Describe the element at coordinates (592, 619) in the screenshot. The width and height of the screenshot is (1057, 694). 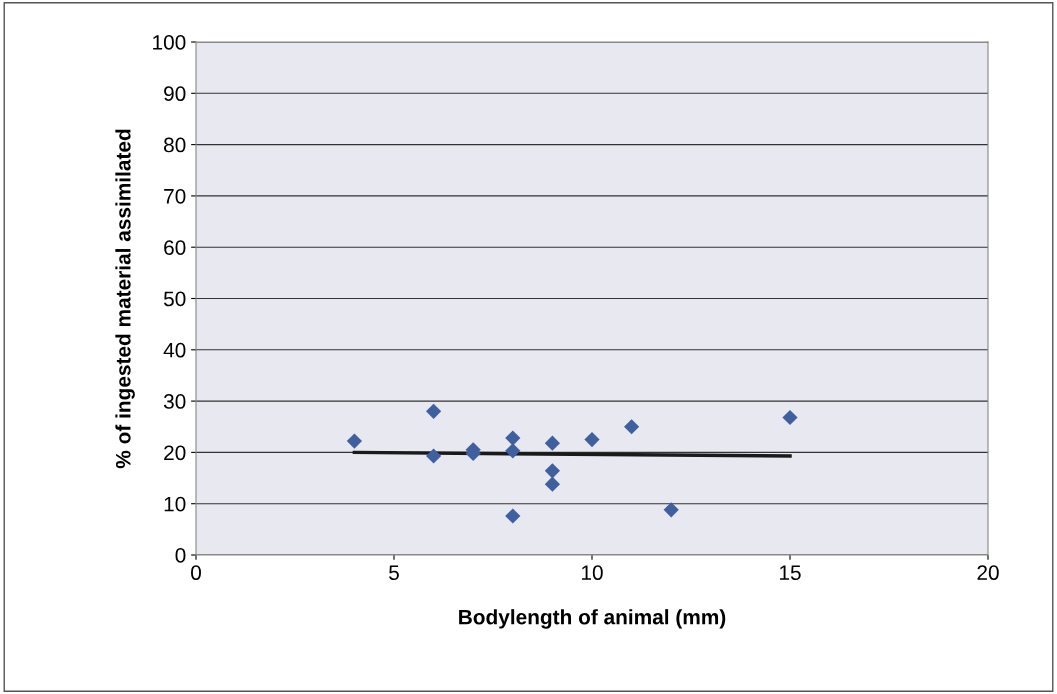
I see `x-axis-title: Bodylength of animal (mm)` at that location.